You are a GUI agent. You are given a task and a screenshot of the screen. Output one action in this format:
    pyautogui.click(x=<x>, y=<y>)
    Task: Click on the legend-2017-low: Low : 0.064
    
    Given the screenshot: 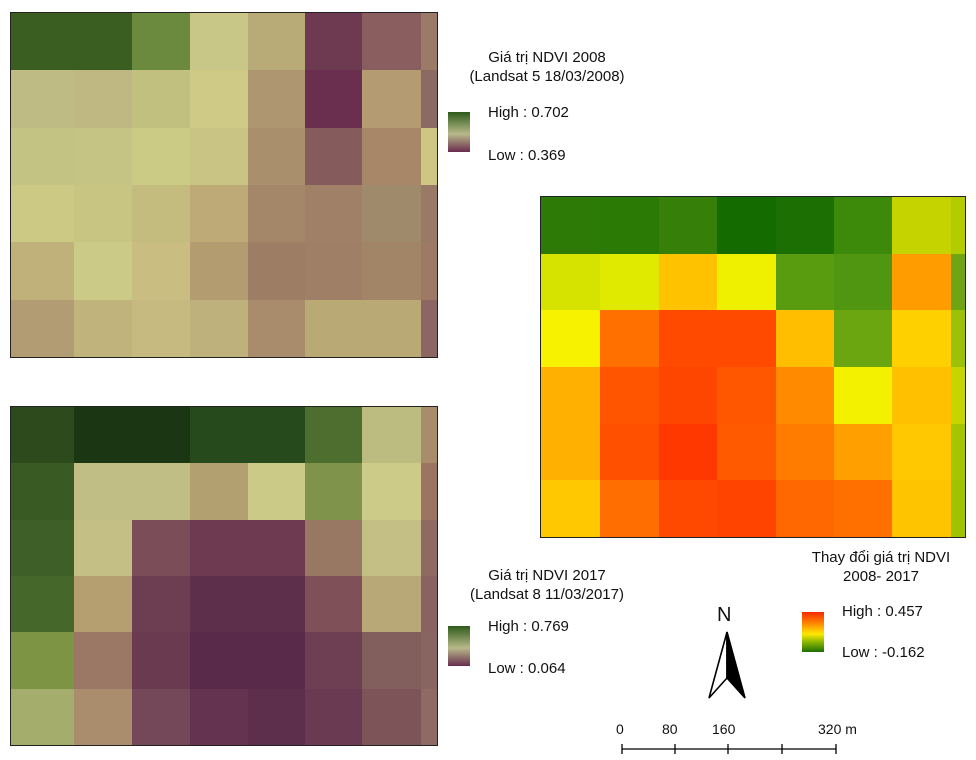 What is the action you would take?
    pyautogui.click(x=527, y=668)
    